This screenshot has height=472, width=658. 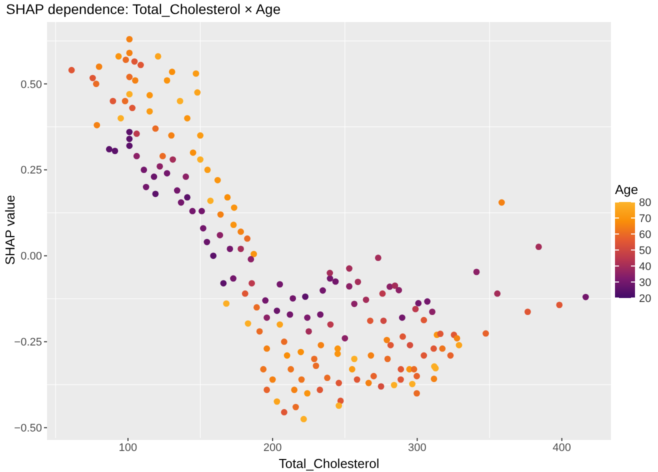 What do you see at coordinates (645, 219) in the screenshot?
I see `color-bar-label: 70` at bounding box center [645, 219].